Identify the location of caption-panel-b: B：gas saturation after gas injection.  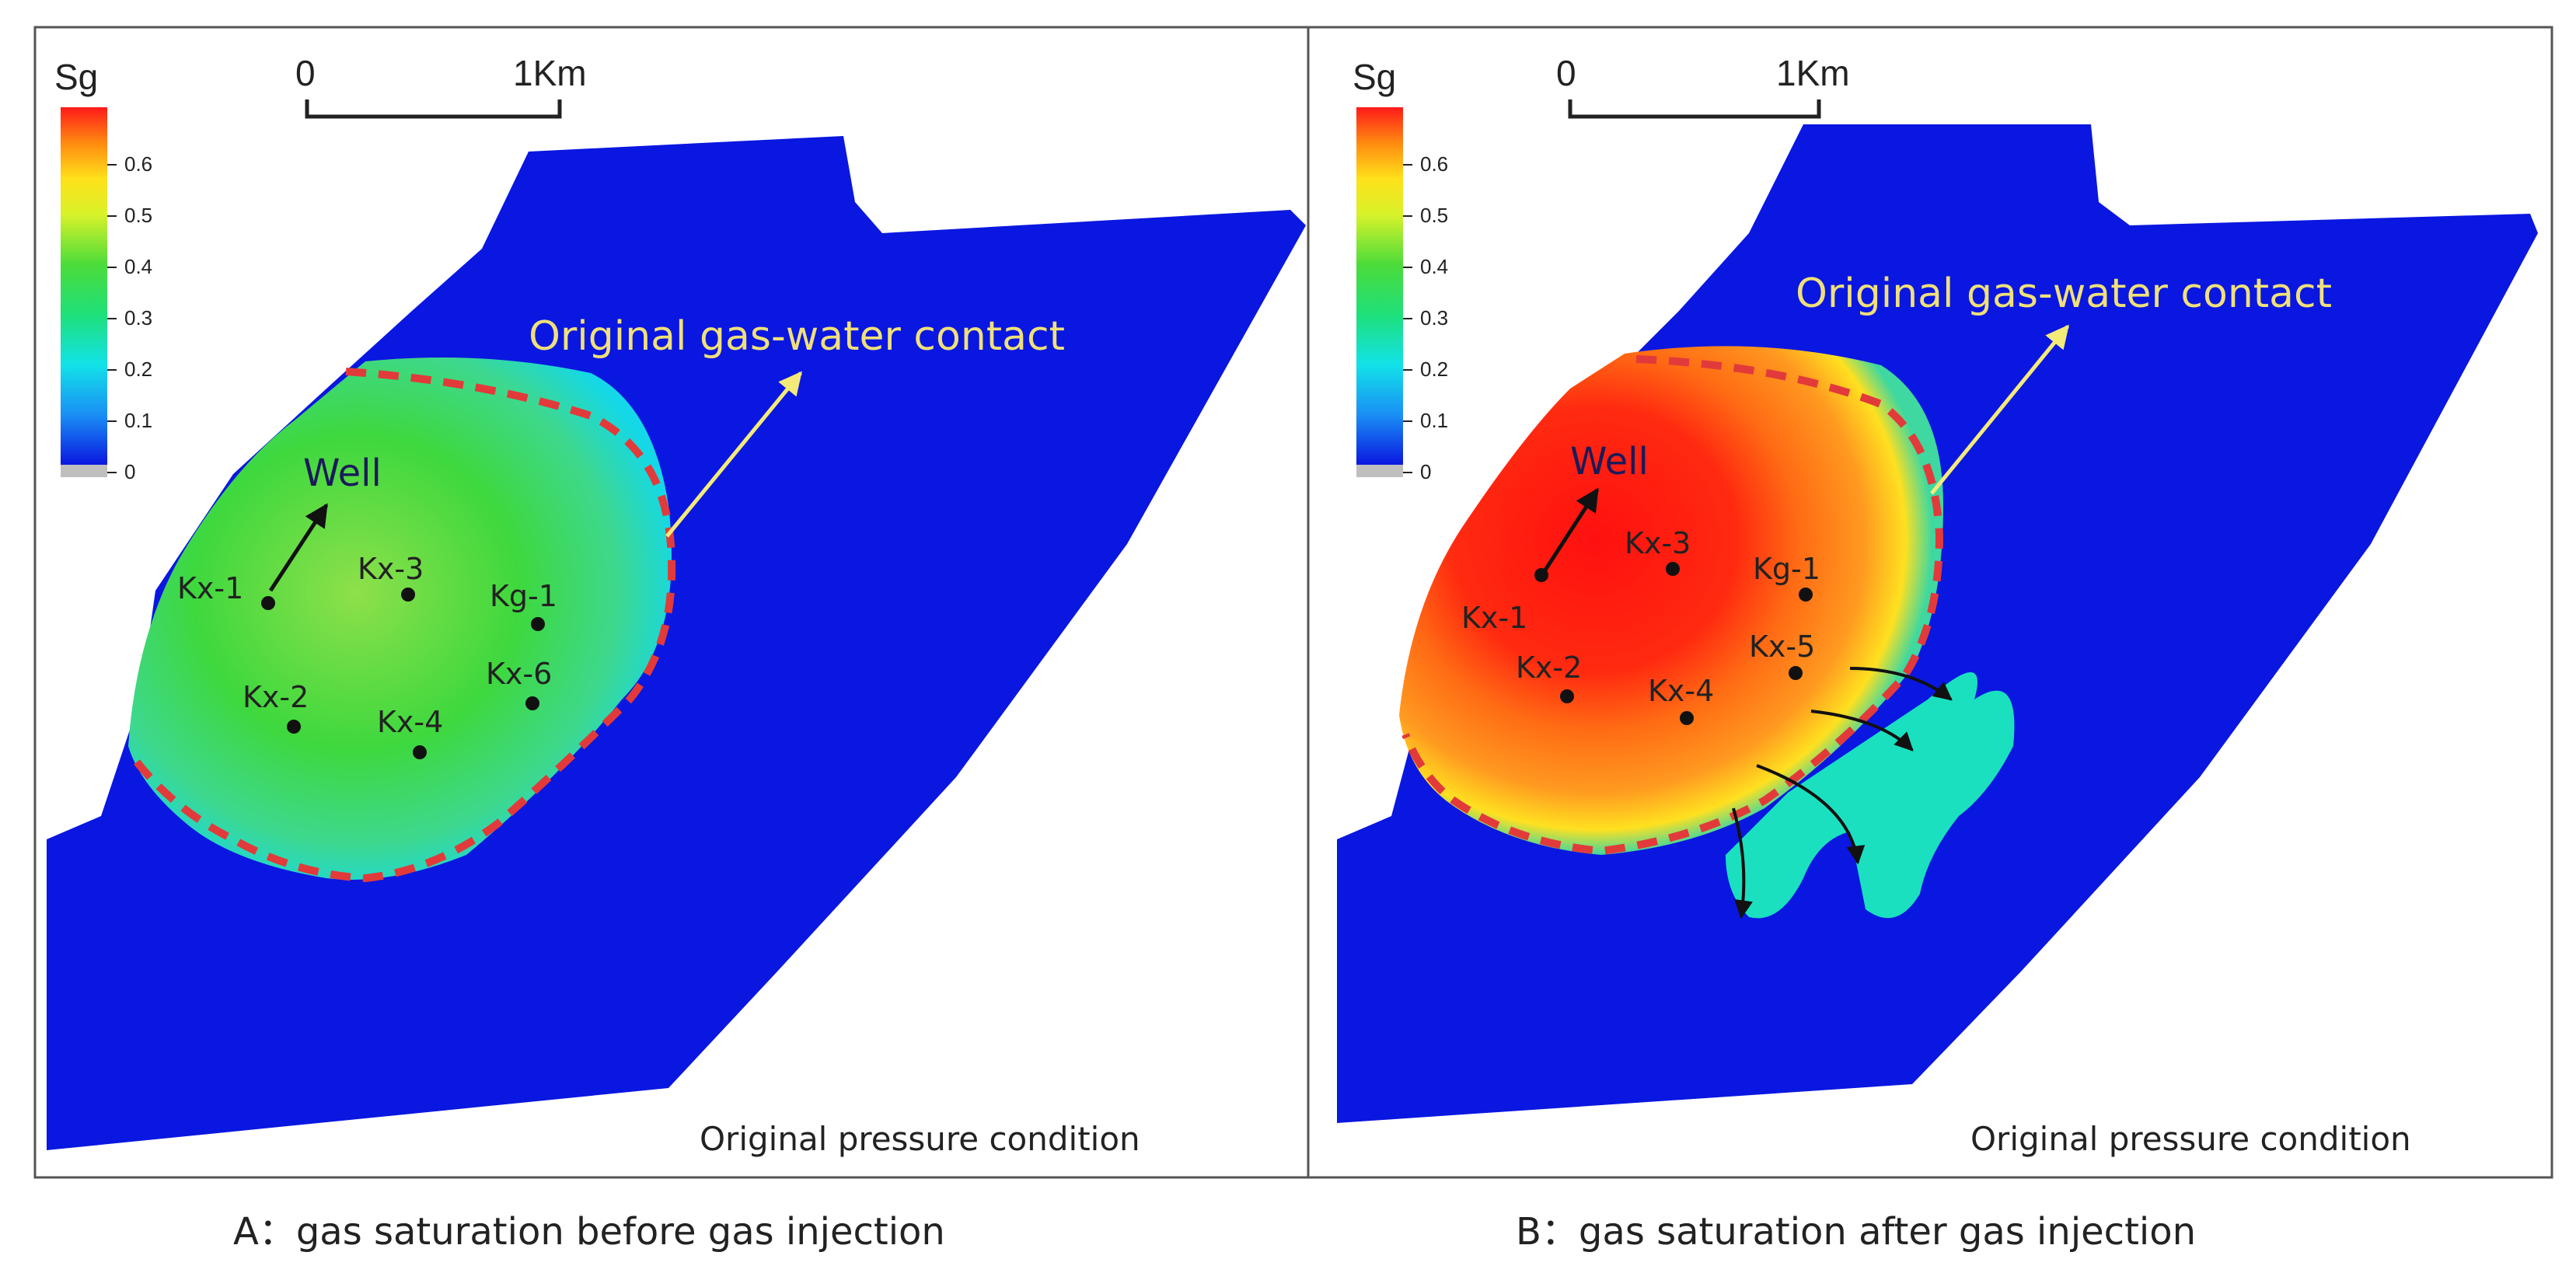
(1857, 1232).